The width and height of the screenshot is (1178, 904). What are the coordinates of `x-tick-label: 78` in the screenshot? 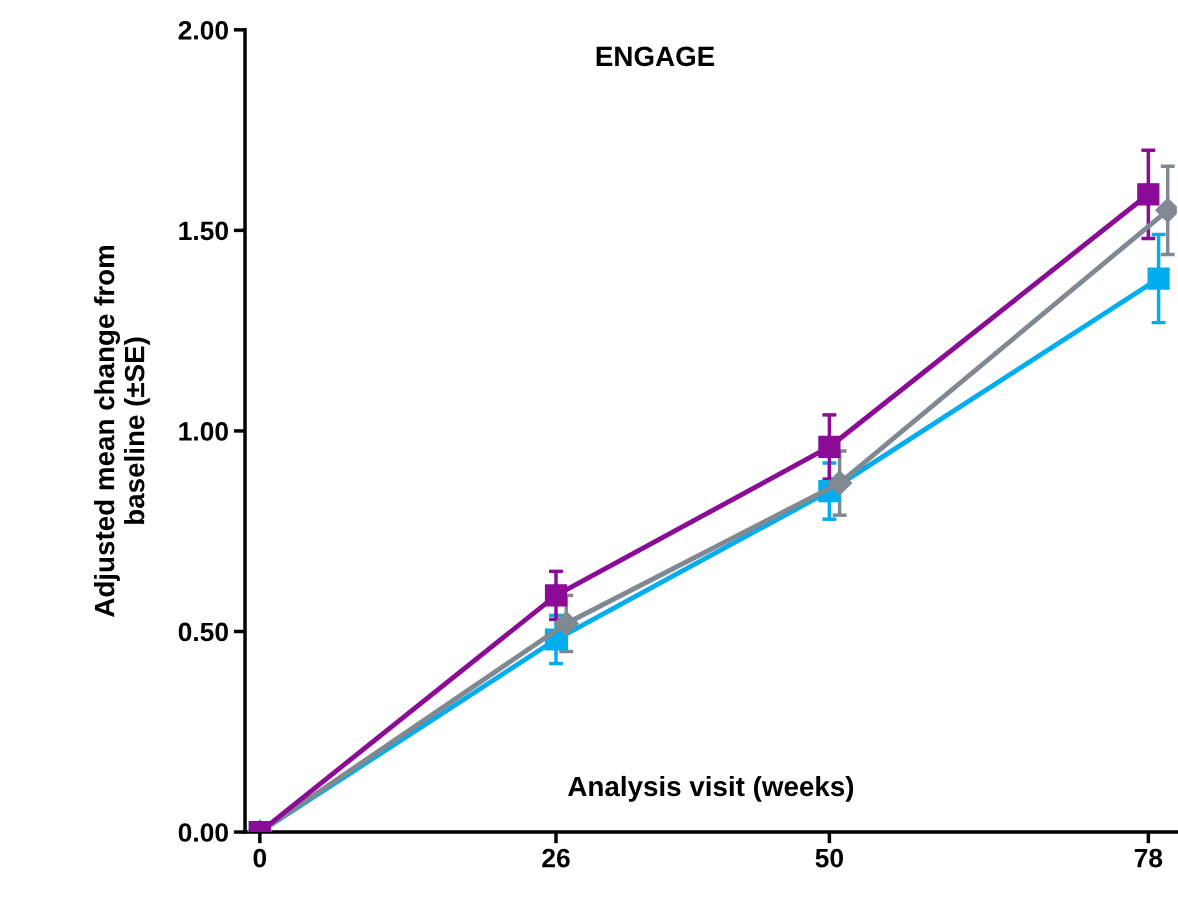 It's located at (1148, 858).